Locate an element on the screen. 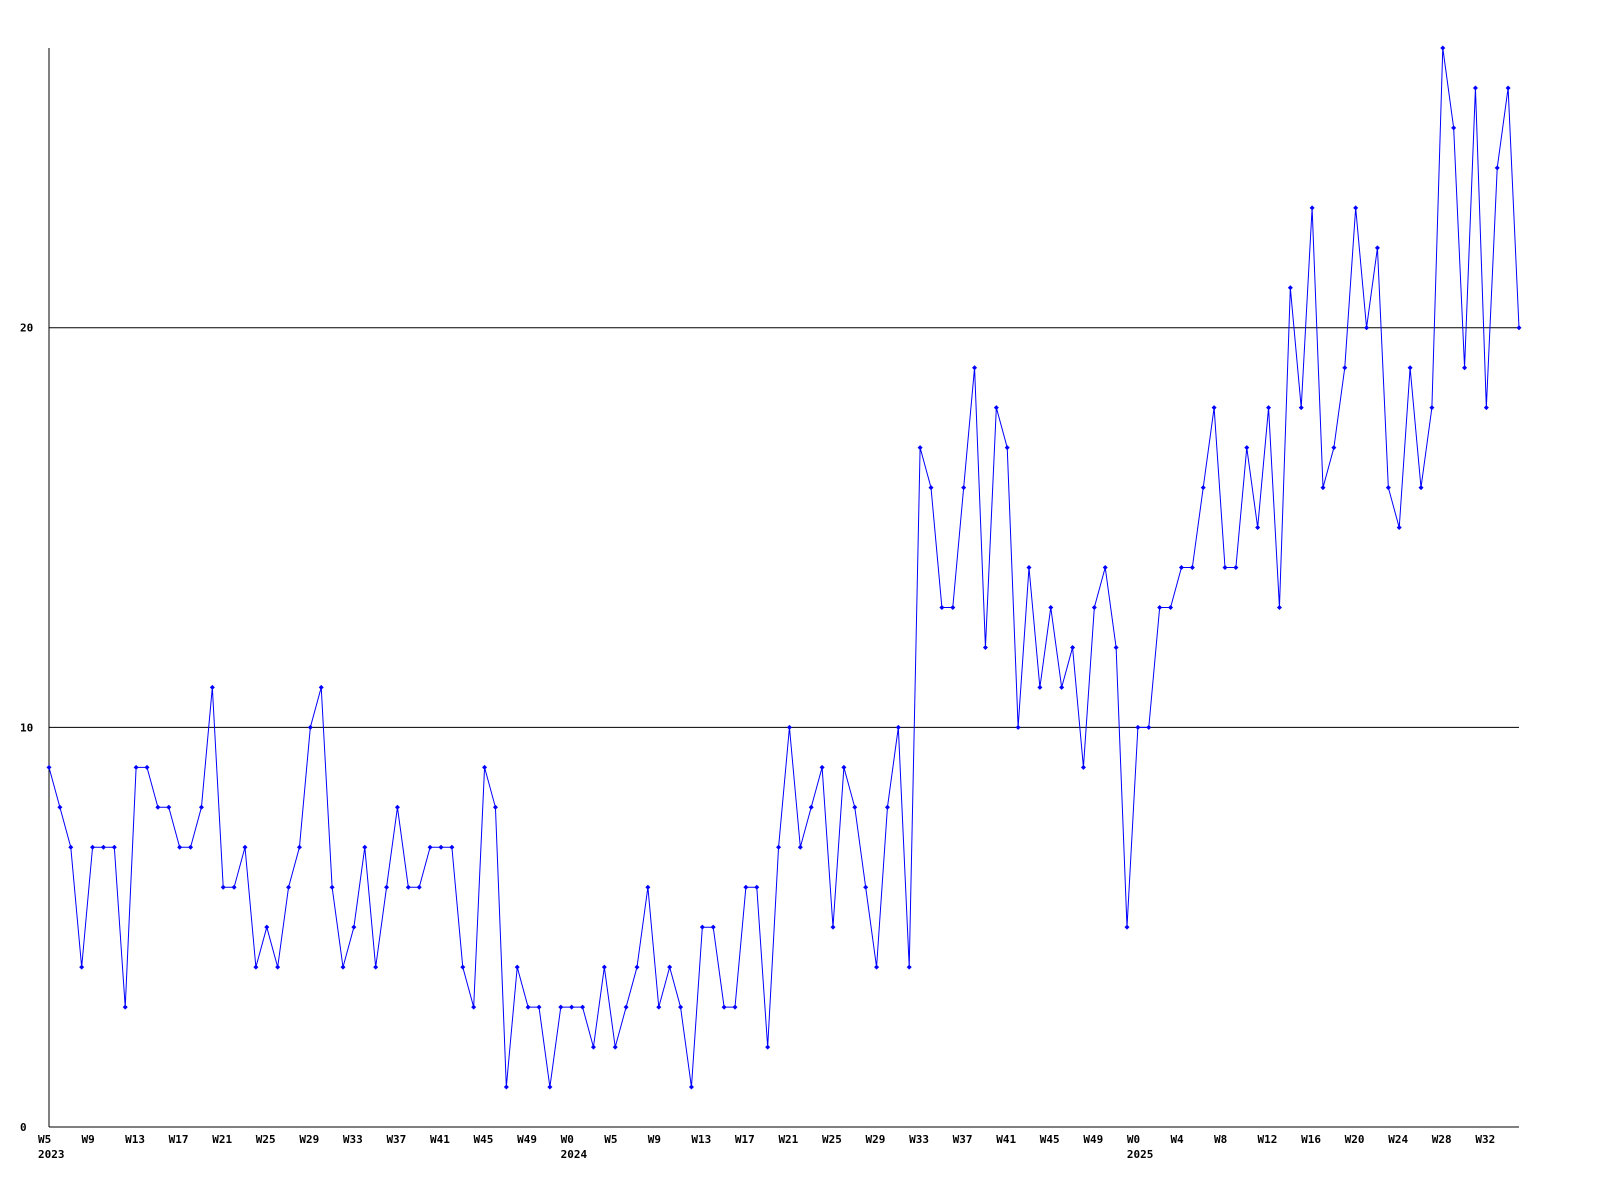 This screenshot has height=1200, width=1600. x-tick-label: W28 is located at coordinates (1442, 1139).